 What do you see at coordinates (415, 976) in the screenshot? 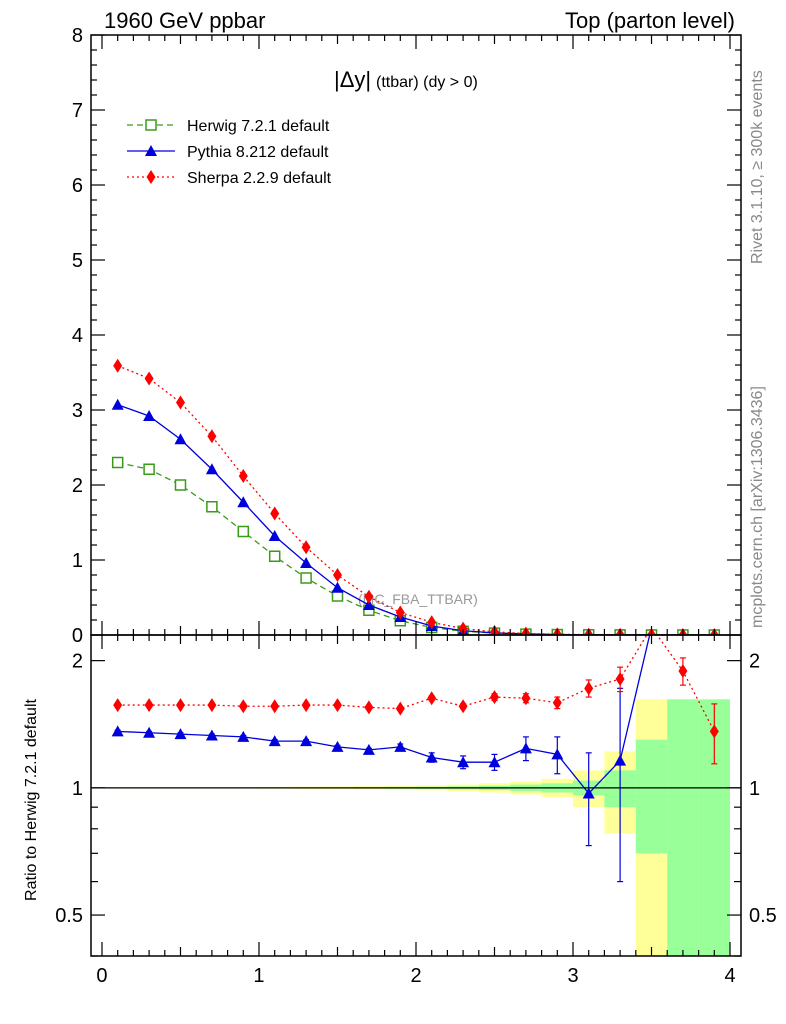
I see `xtick-label: 2` at bounding box center [415, 976].